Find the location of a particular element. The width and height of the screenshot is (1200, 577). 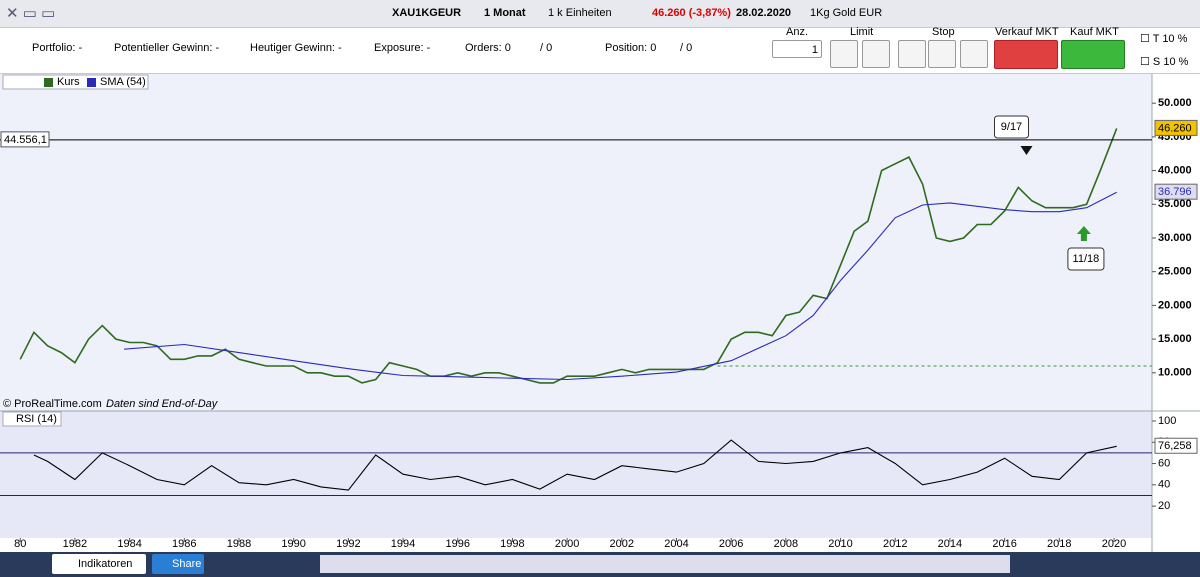

price-label: 46.260 is located at coordinates (1175, 128).